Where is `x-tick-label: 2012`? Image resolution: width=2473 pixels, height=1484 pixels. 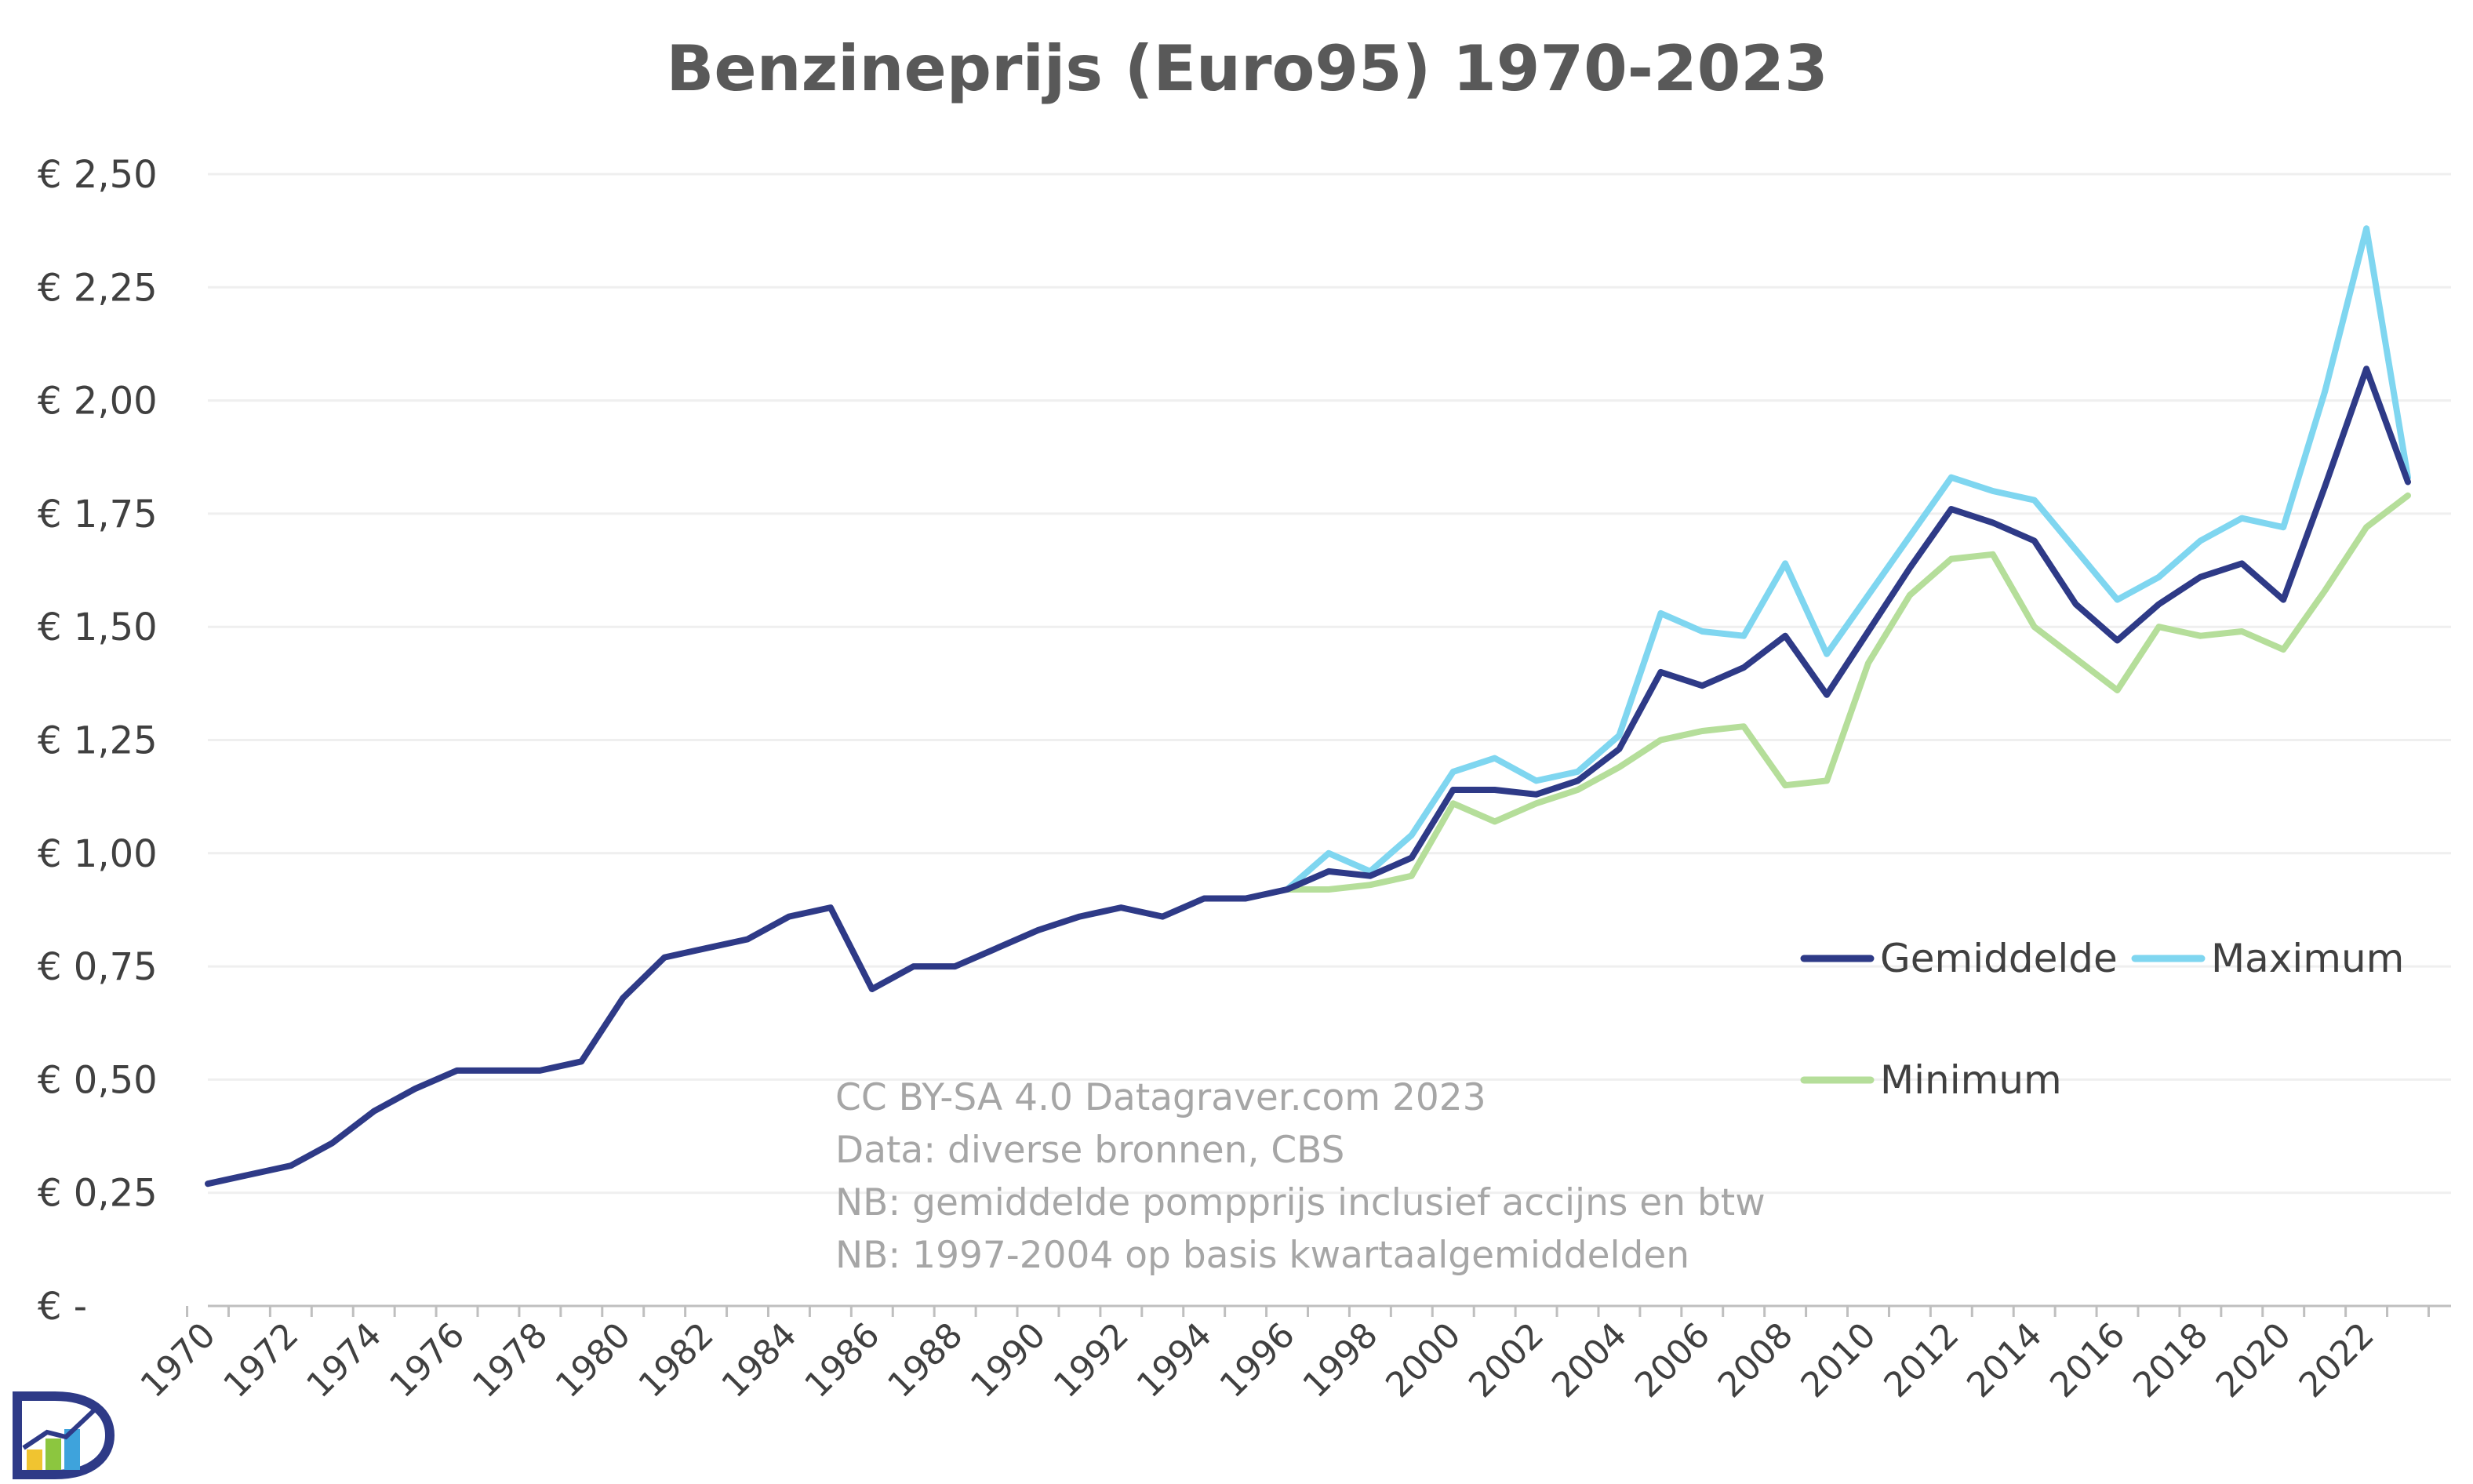
x-tick-label: 2012 is located at coordinates (1921, 1360).